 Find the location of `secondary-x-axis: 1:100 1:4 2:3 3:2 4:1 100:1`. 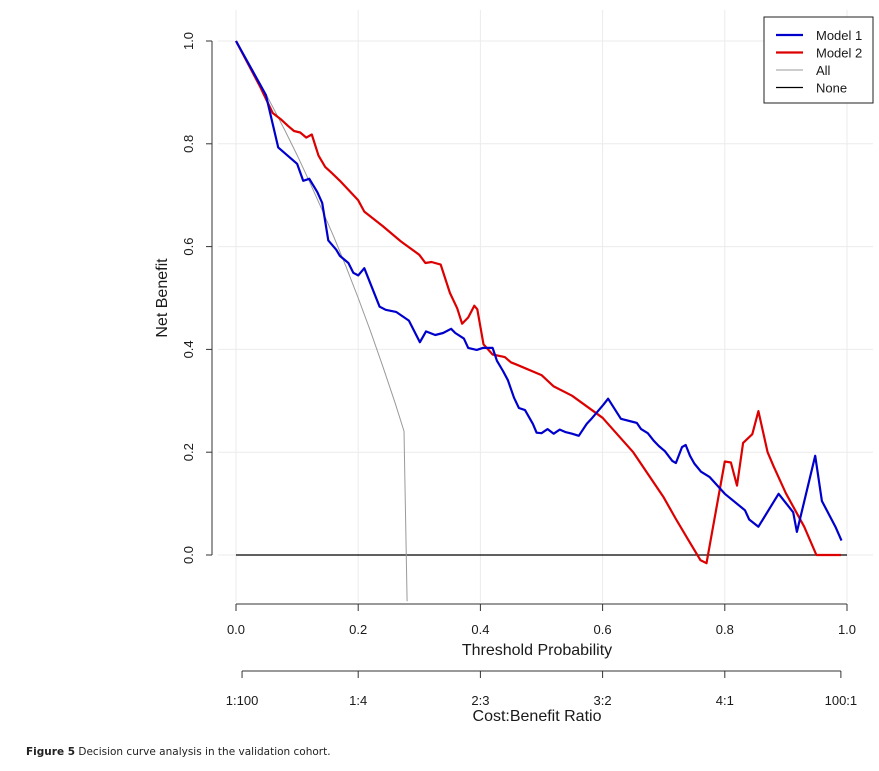

secondary-x-axis: 1:100 1:4 2:3 3:2 4:1 100:1 is located at coordinates (542, 689).